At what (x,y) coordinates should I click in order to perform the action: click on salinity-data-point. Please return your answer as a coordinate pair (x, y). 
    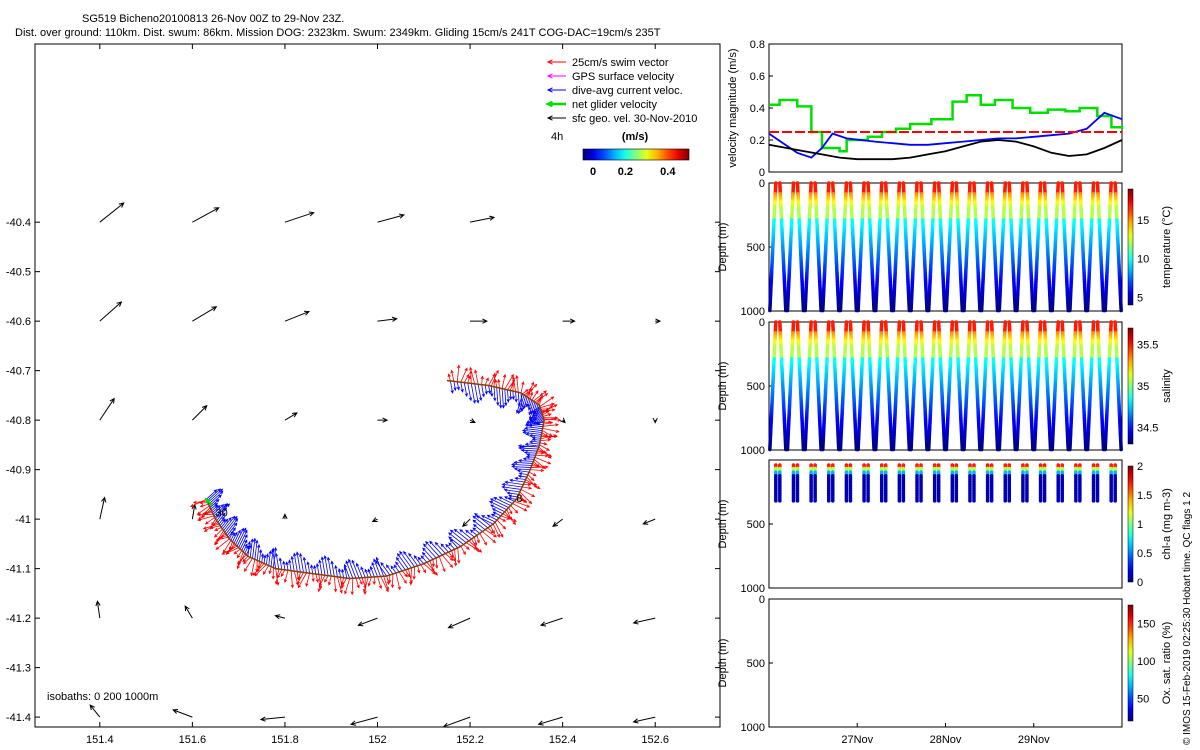
    Looking at the image, I should click on (858, 449).